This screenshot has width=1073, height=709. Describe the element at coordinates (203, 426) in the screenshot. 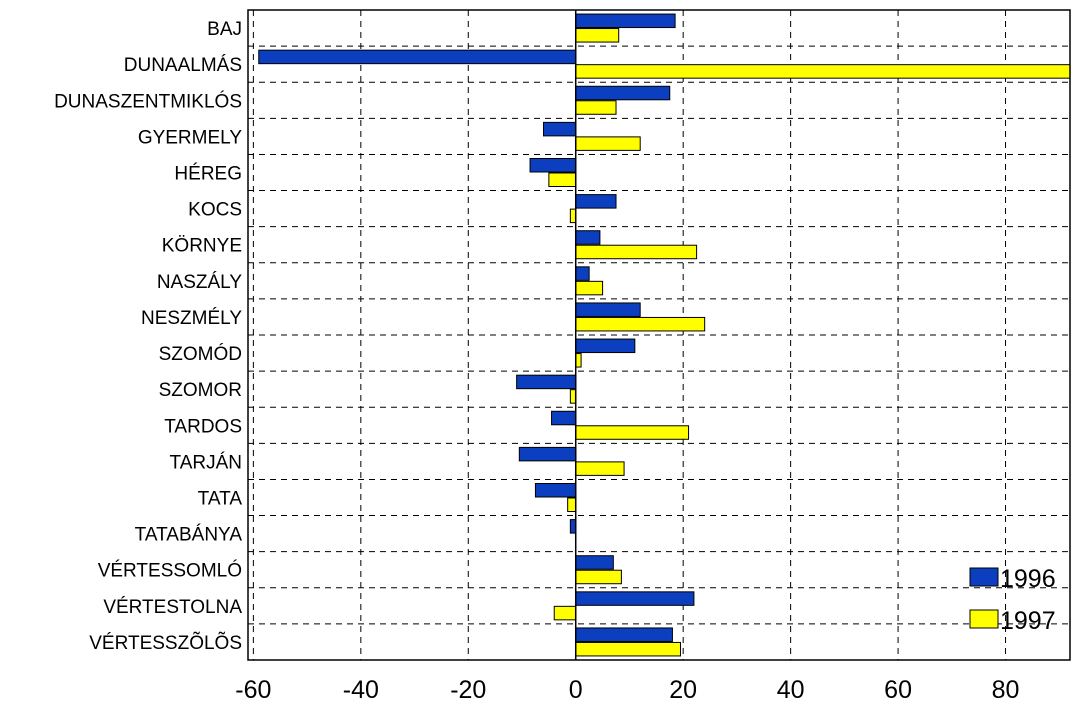

I see `category-label: TARDOS` at that location.